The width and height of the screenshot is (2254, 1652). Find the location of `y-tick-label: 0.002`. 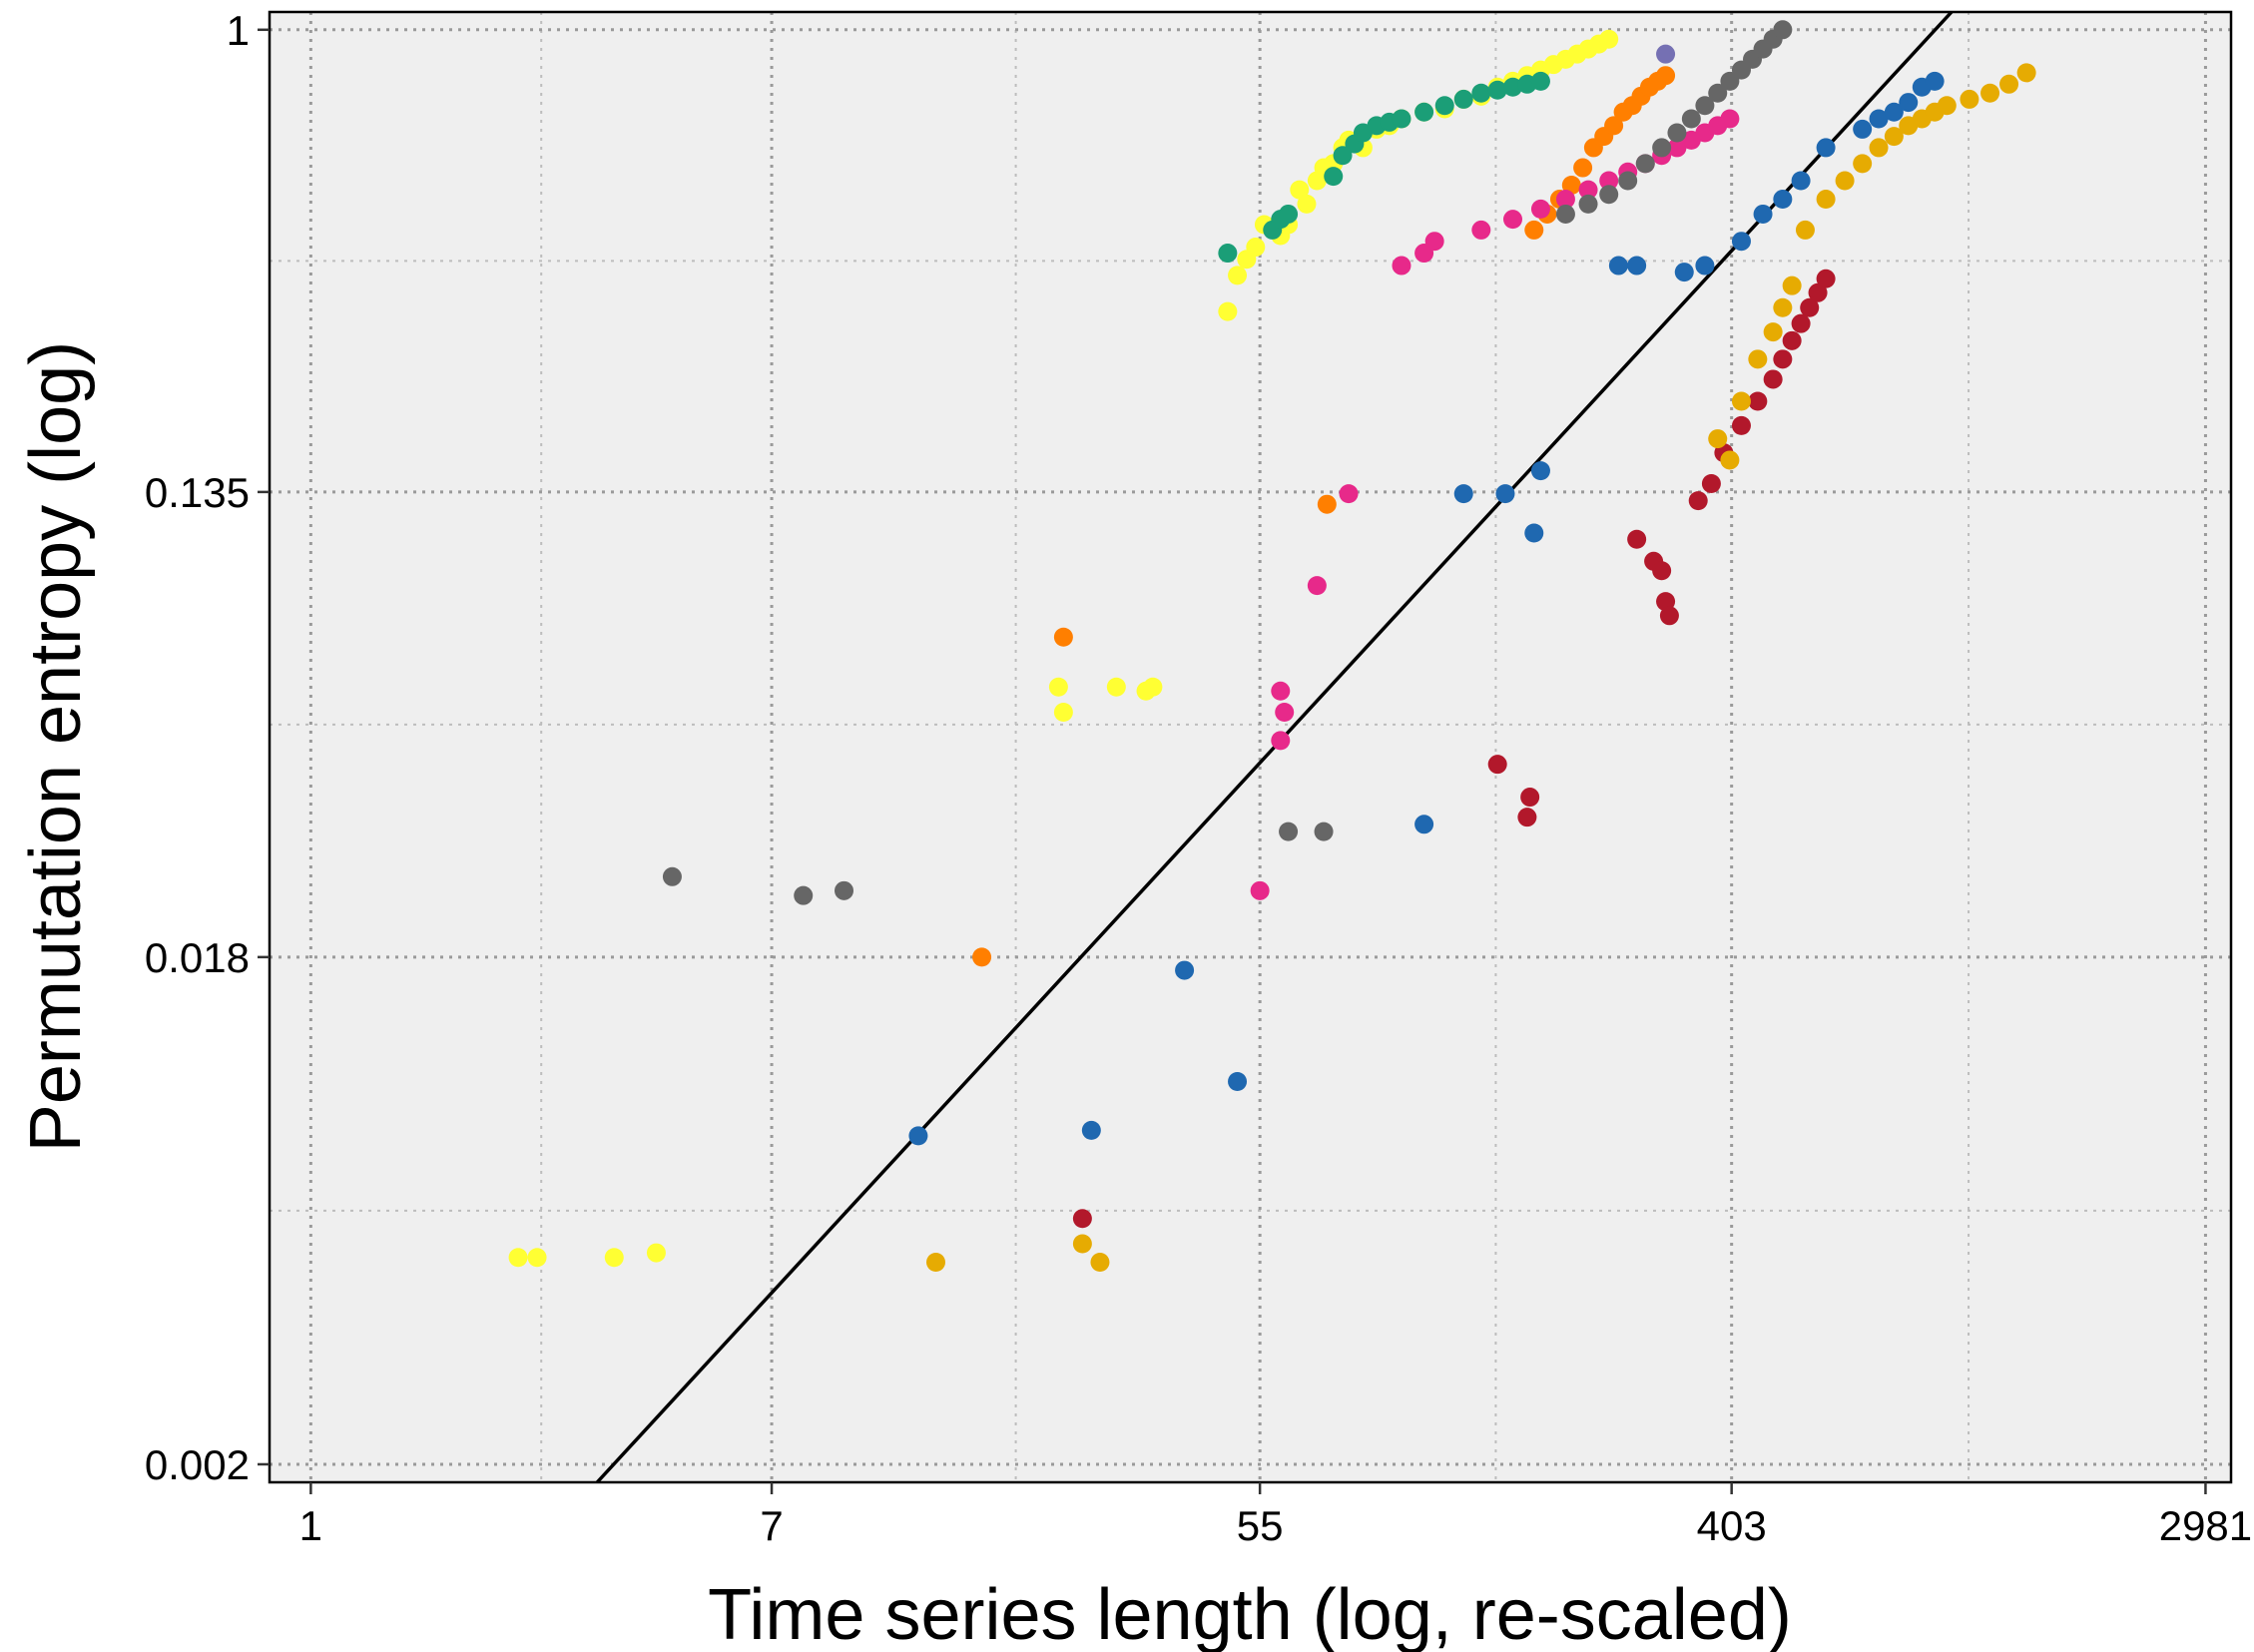

y-tick-label: 0.002 is located at coordinates (198, 1464).